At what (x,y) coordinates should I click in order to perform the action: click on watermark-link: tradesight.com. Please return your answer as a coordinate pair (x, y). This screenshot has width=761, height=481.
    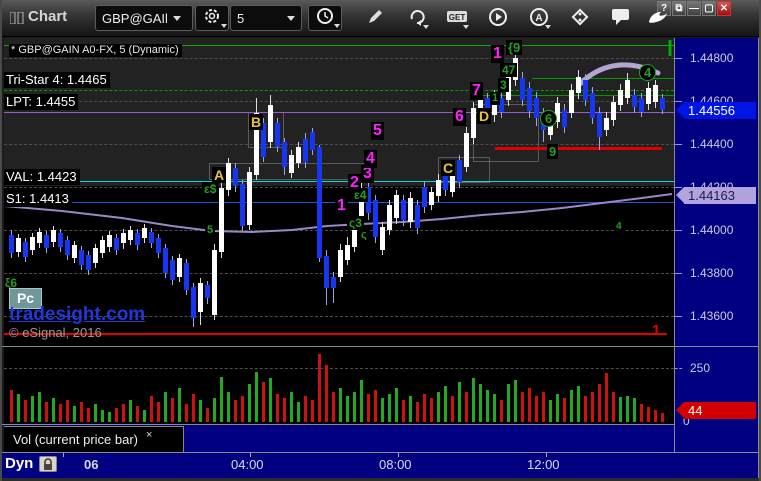
    Looking at the image, I should click on (77, 315).